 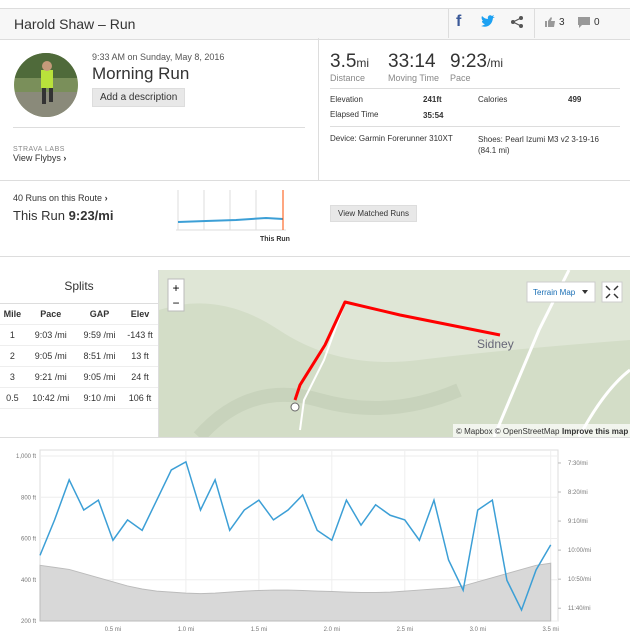 What do you see at coordinates (575, 99) in the screenshot?
I see `detail-value: 499` at bounding box center [575, 99].